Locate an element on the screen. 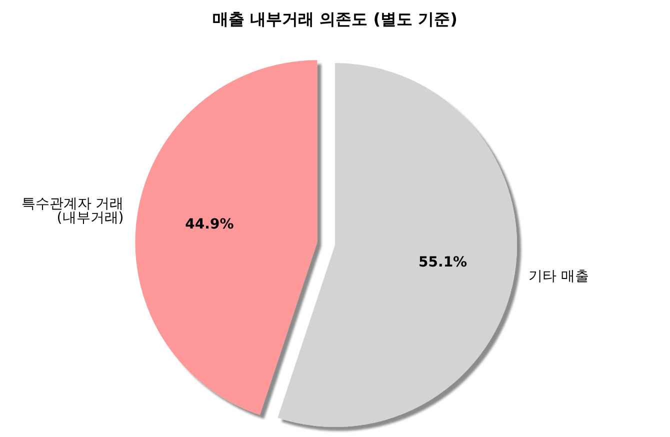  data-label: 44.9% is located at coordinates (209, 224).